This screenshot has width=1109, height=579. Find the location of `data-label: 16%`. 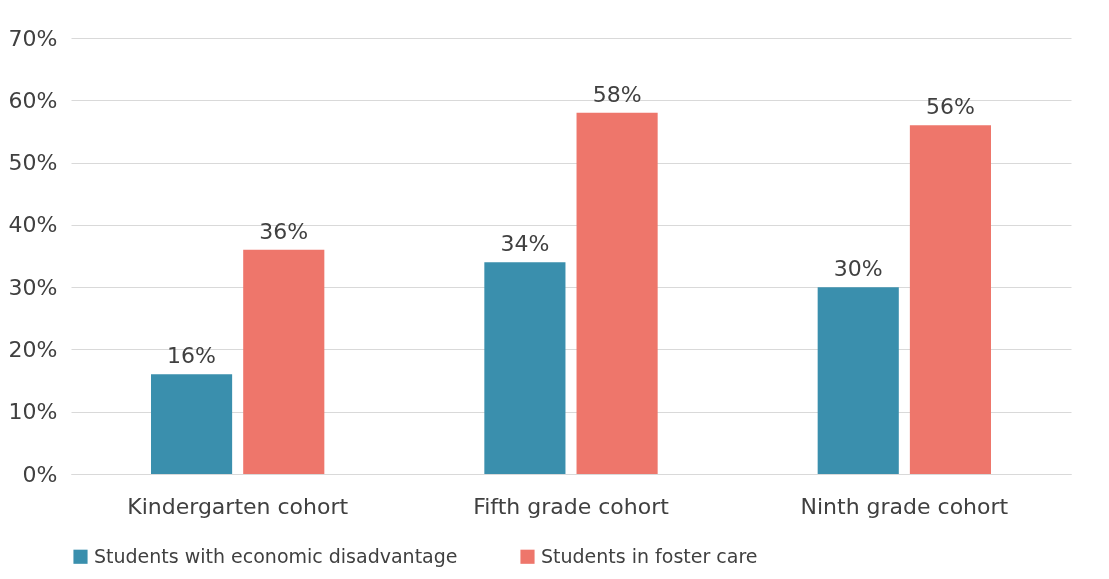

data-label: 16% is located at coordinates (192, 356).